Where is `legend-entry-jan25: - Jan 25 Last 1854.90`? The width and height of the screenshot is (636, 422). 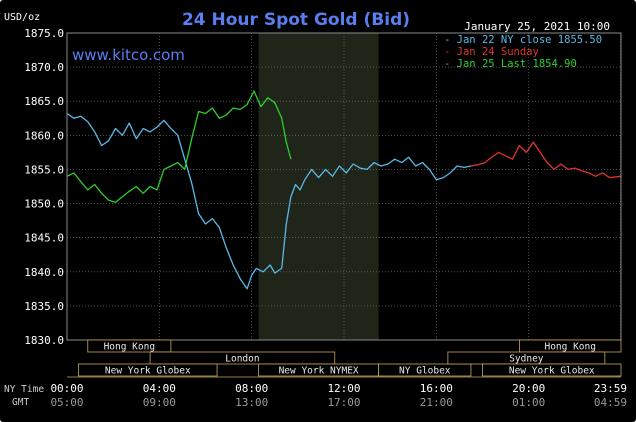 legend-entry-jan25: - Jan 25 Last 1854.90 is located at coordinates (510, 64).